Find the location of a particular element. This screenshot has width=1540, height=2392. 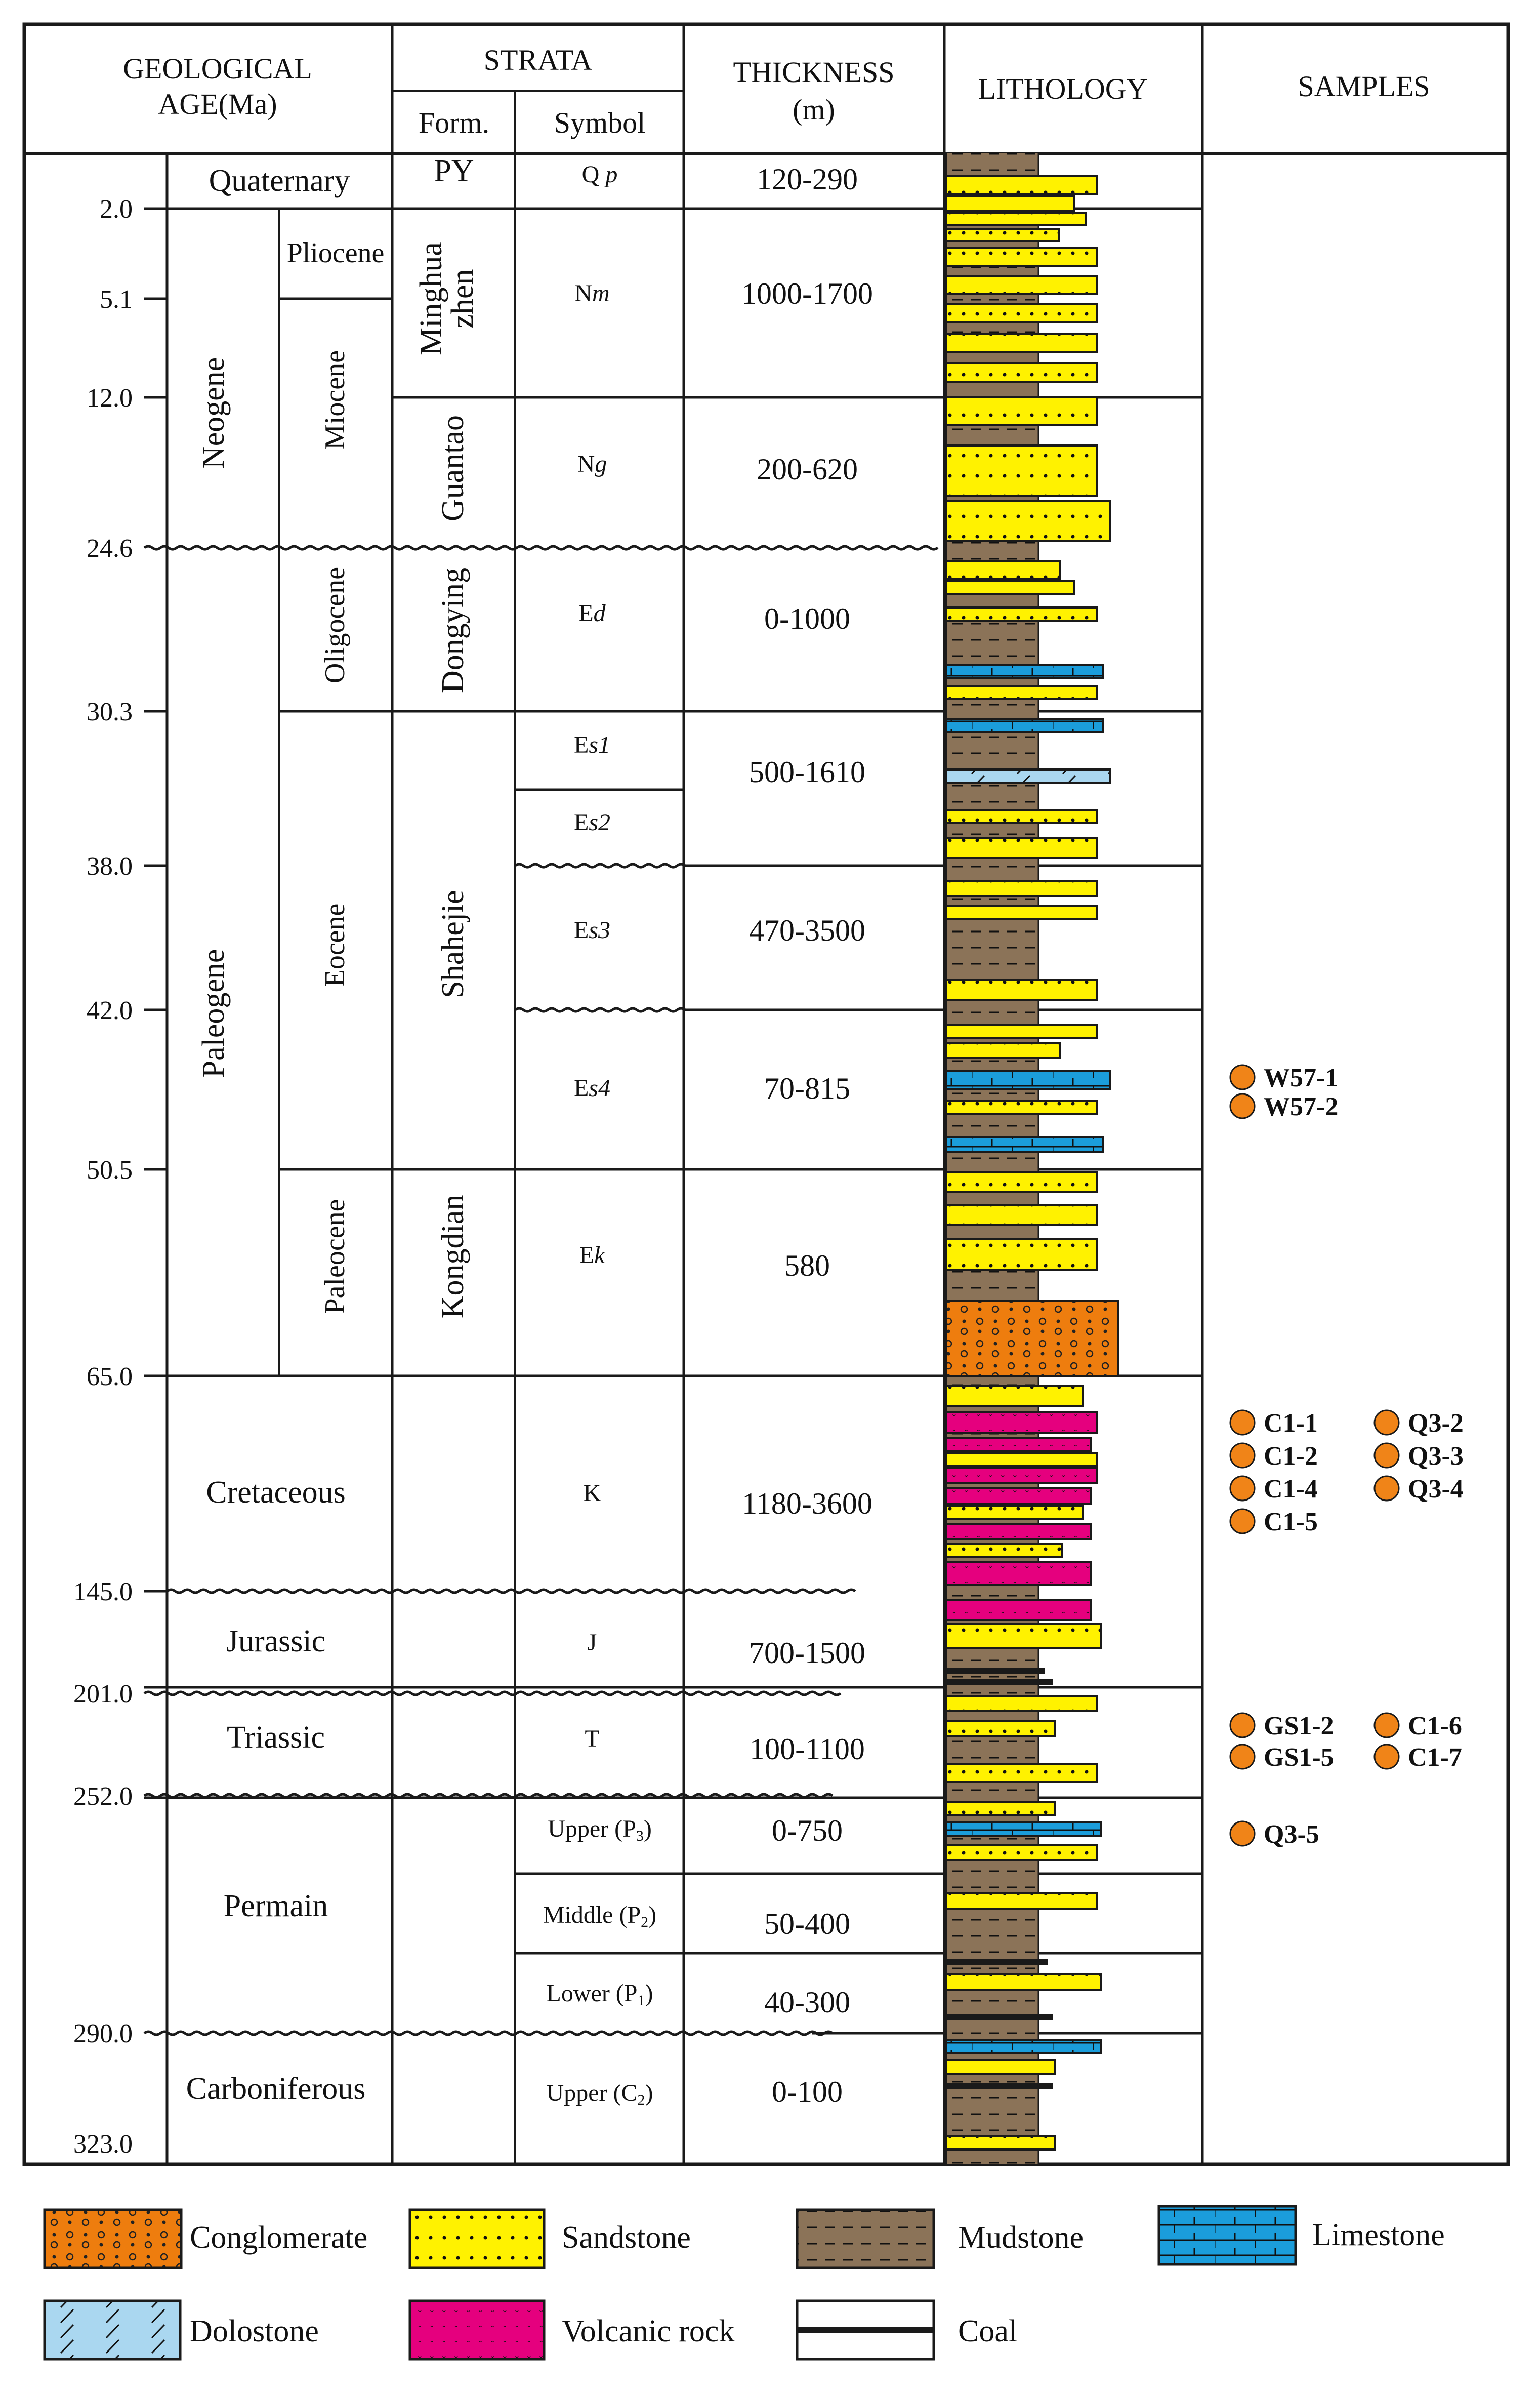

age-tick-label: 50.5 is located at coordinates (110, 1170).